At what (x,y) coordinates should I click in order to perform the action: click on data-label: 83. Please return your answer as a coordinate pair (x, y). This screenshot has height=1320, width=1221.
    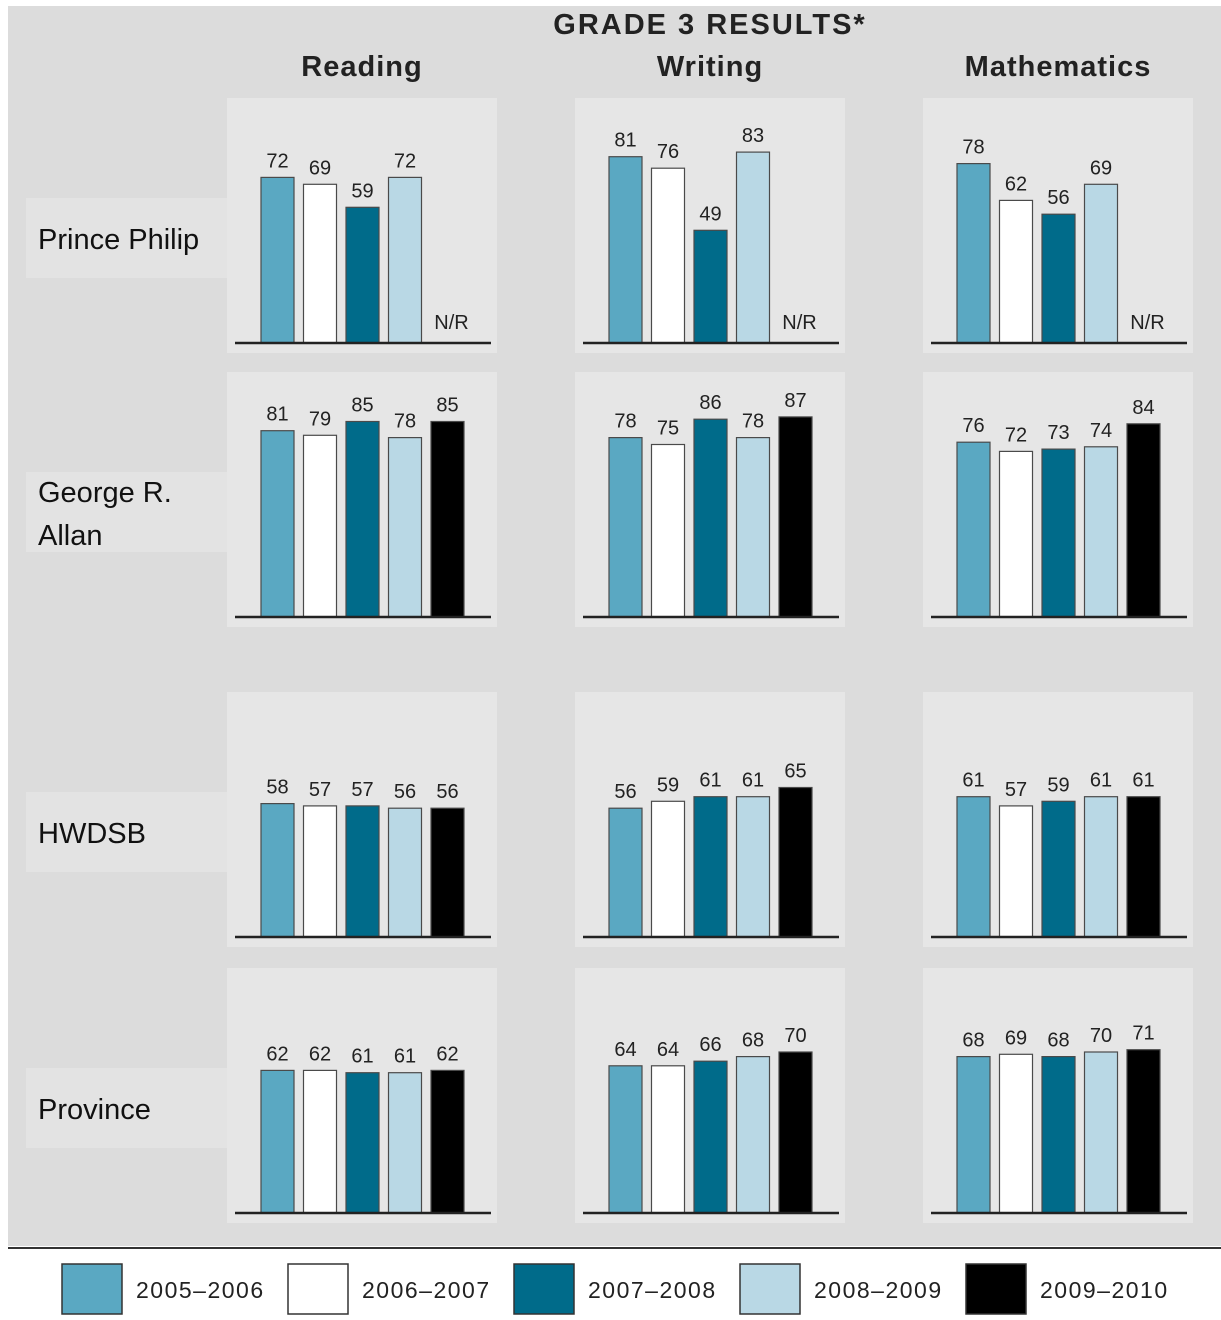
    Looking at the image, I should click on (753, 136).